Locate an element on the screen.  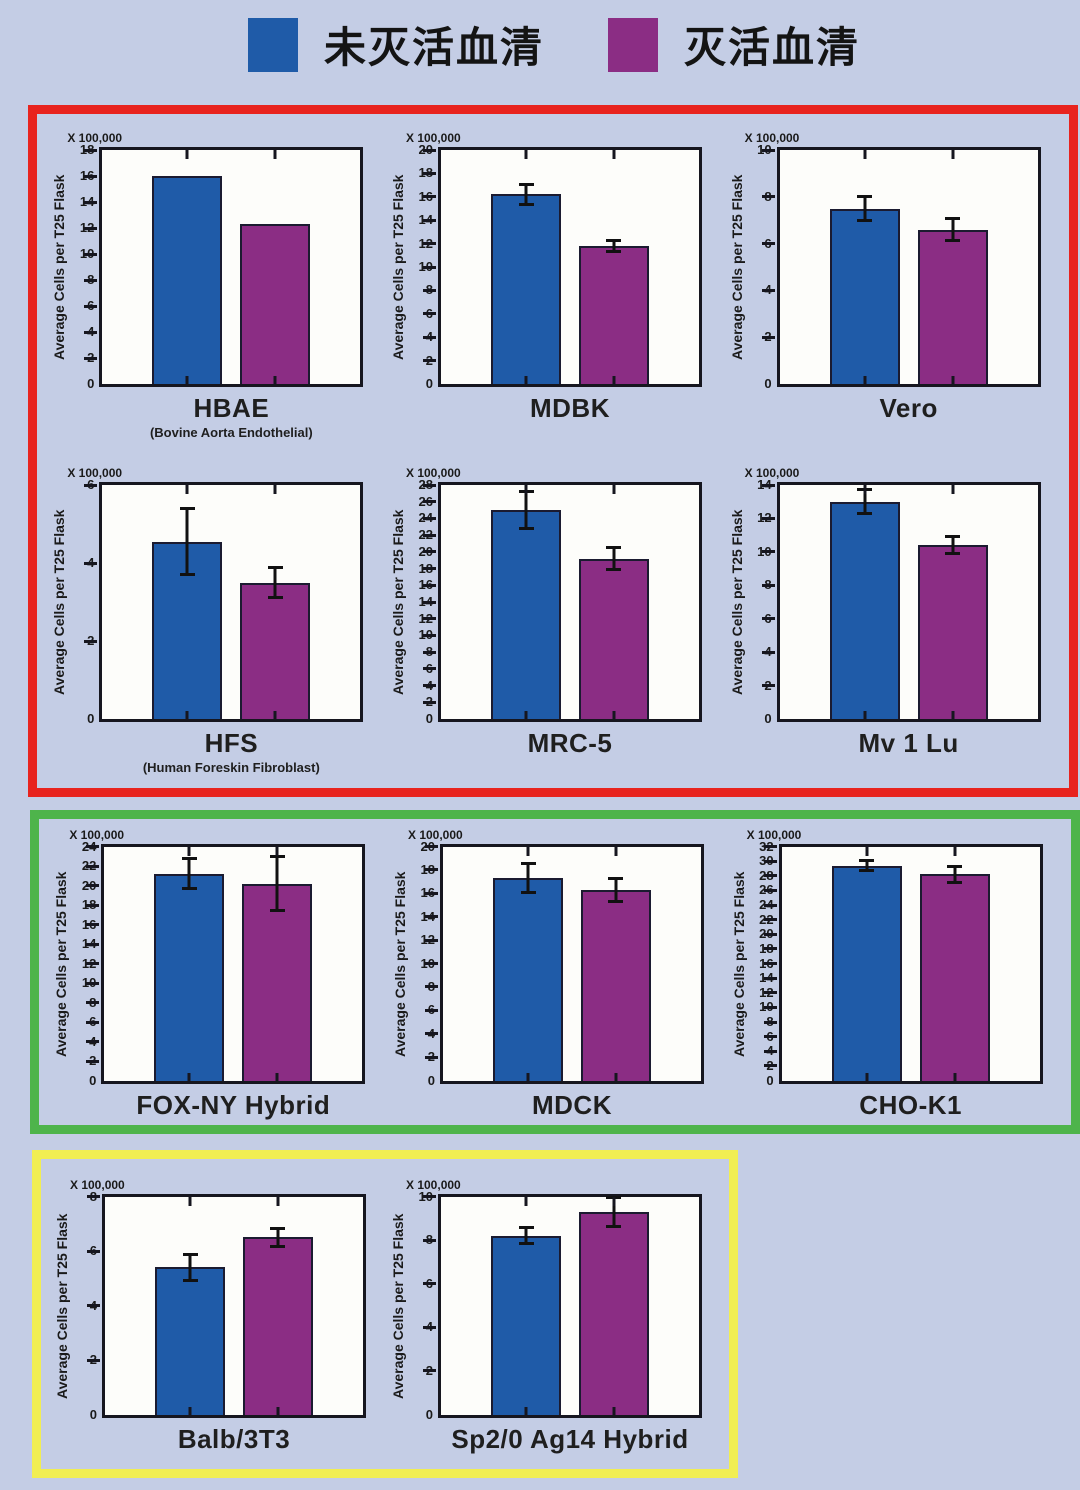
inactivated-serum-label: 灭活血清 is located at coordinates (772, 47).